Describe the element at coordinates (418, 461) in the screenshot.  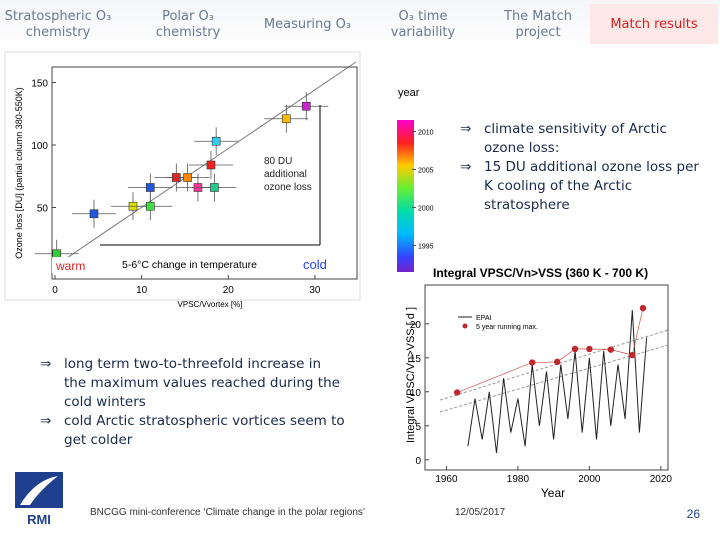
I see `y-tick-label: 0` at that location.